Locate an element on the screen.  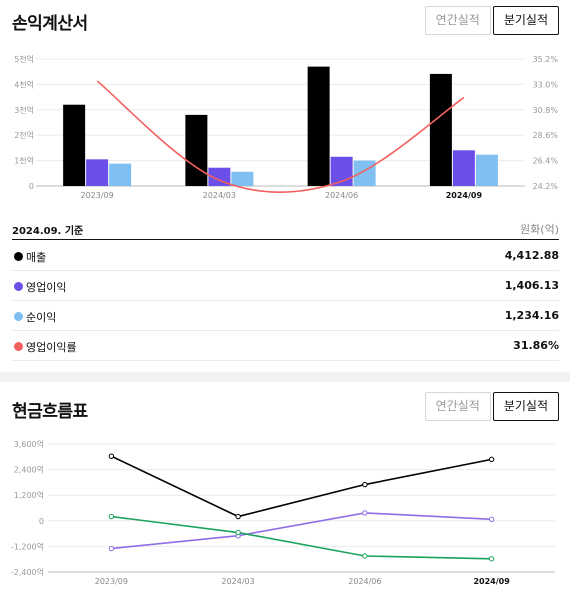
operating-margin-dot-icon is located at coordinates (18, 346).